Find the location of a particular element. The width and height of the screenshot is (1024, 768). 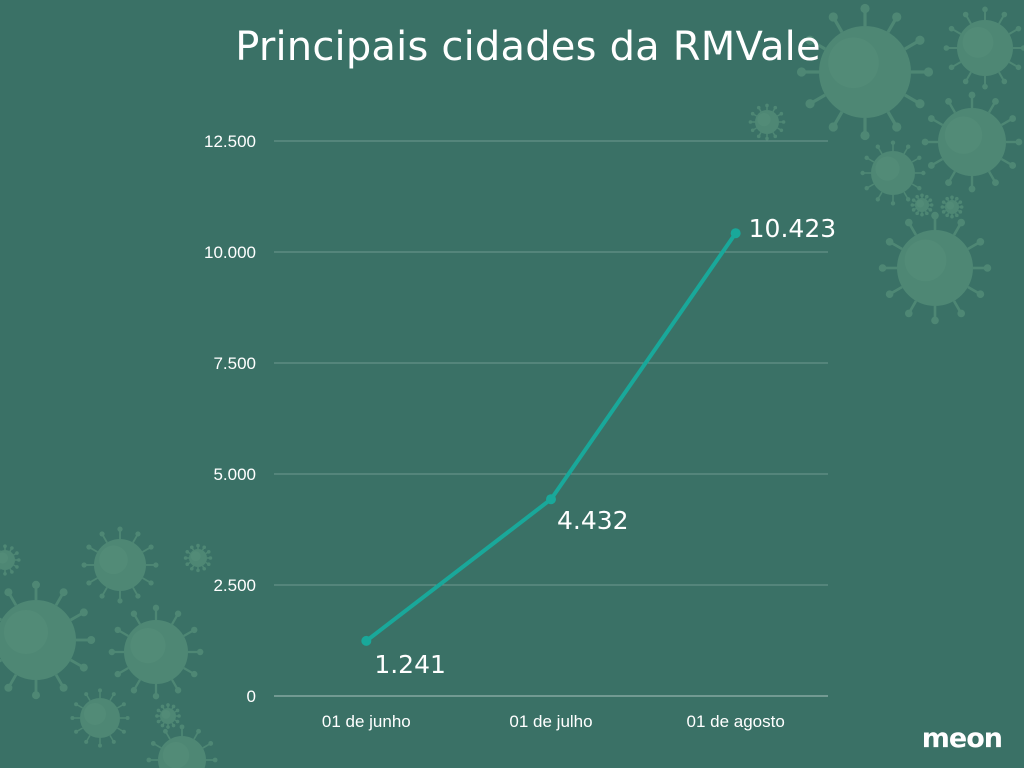

x-tick-label: 01 de agosto is located at coordinates (736, 721).